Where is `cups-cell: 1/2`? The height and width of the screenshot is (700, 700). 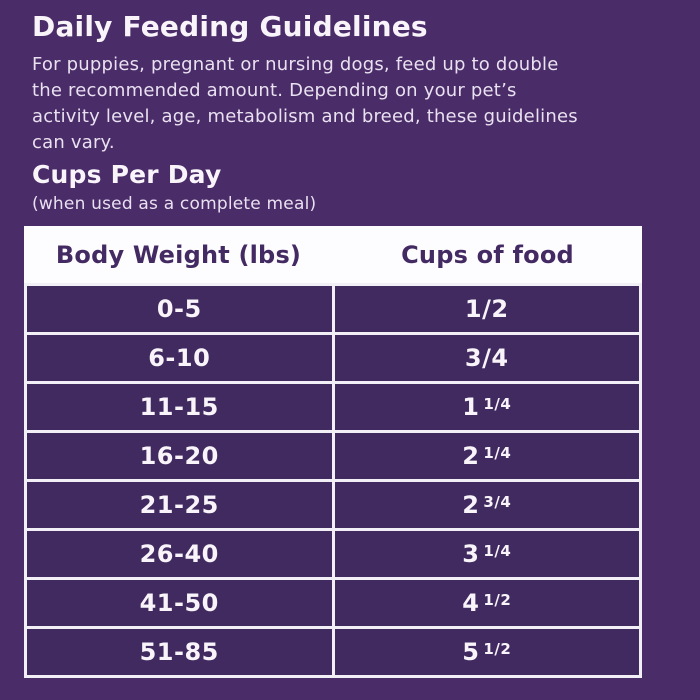
cups-cell: 1/2 is located at coordinates (486, 309).